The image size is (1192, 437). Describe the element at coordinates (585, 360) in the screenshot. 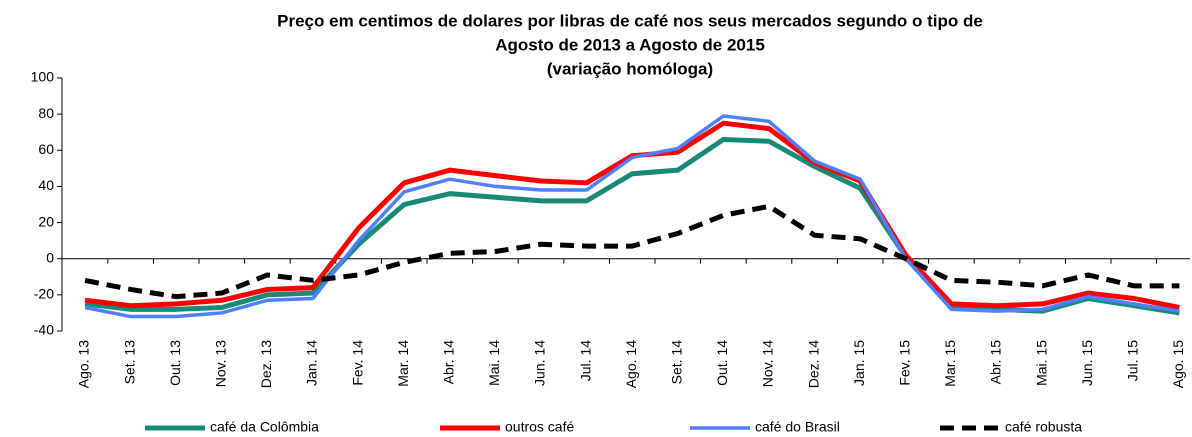

I see `x-tick-label: Jul. 14` at that location.